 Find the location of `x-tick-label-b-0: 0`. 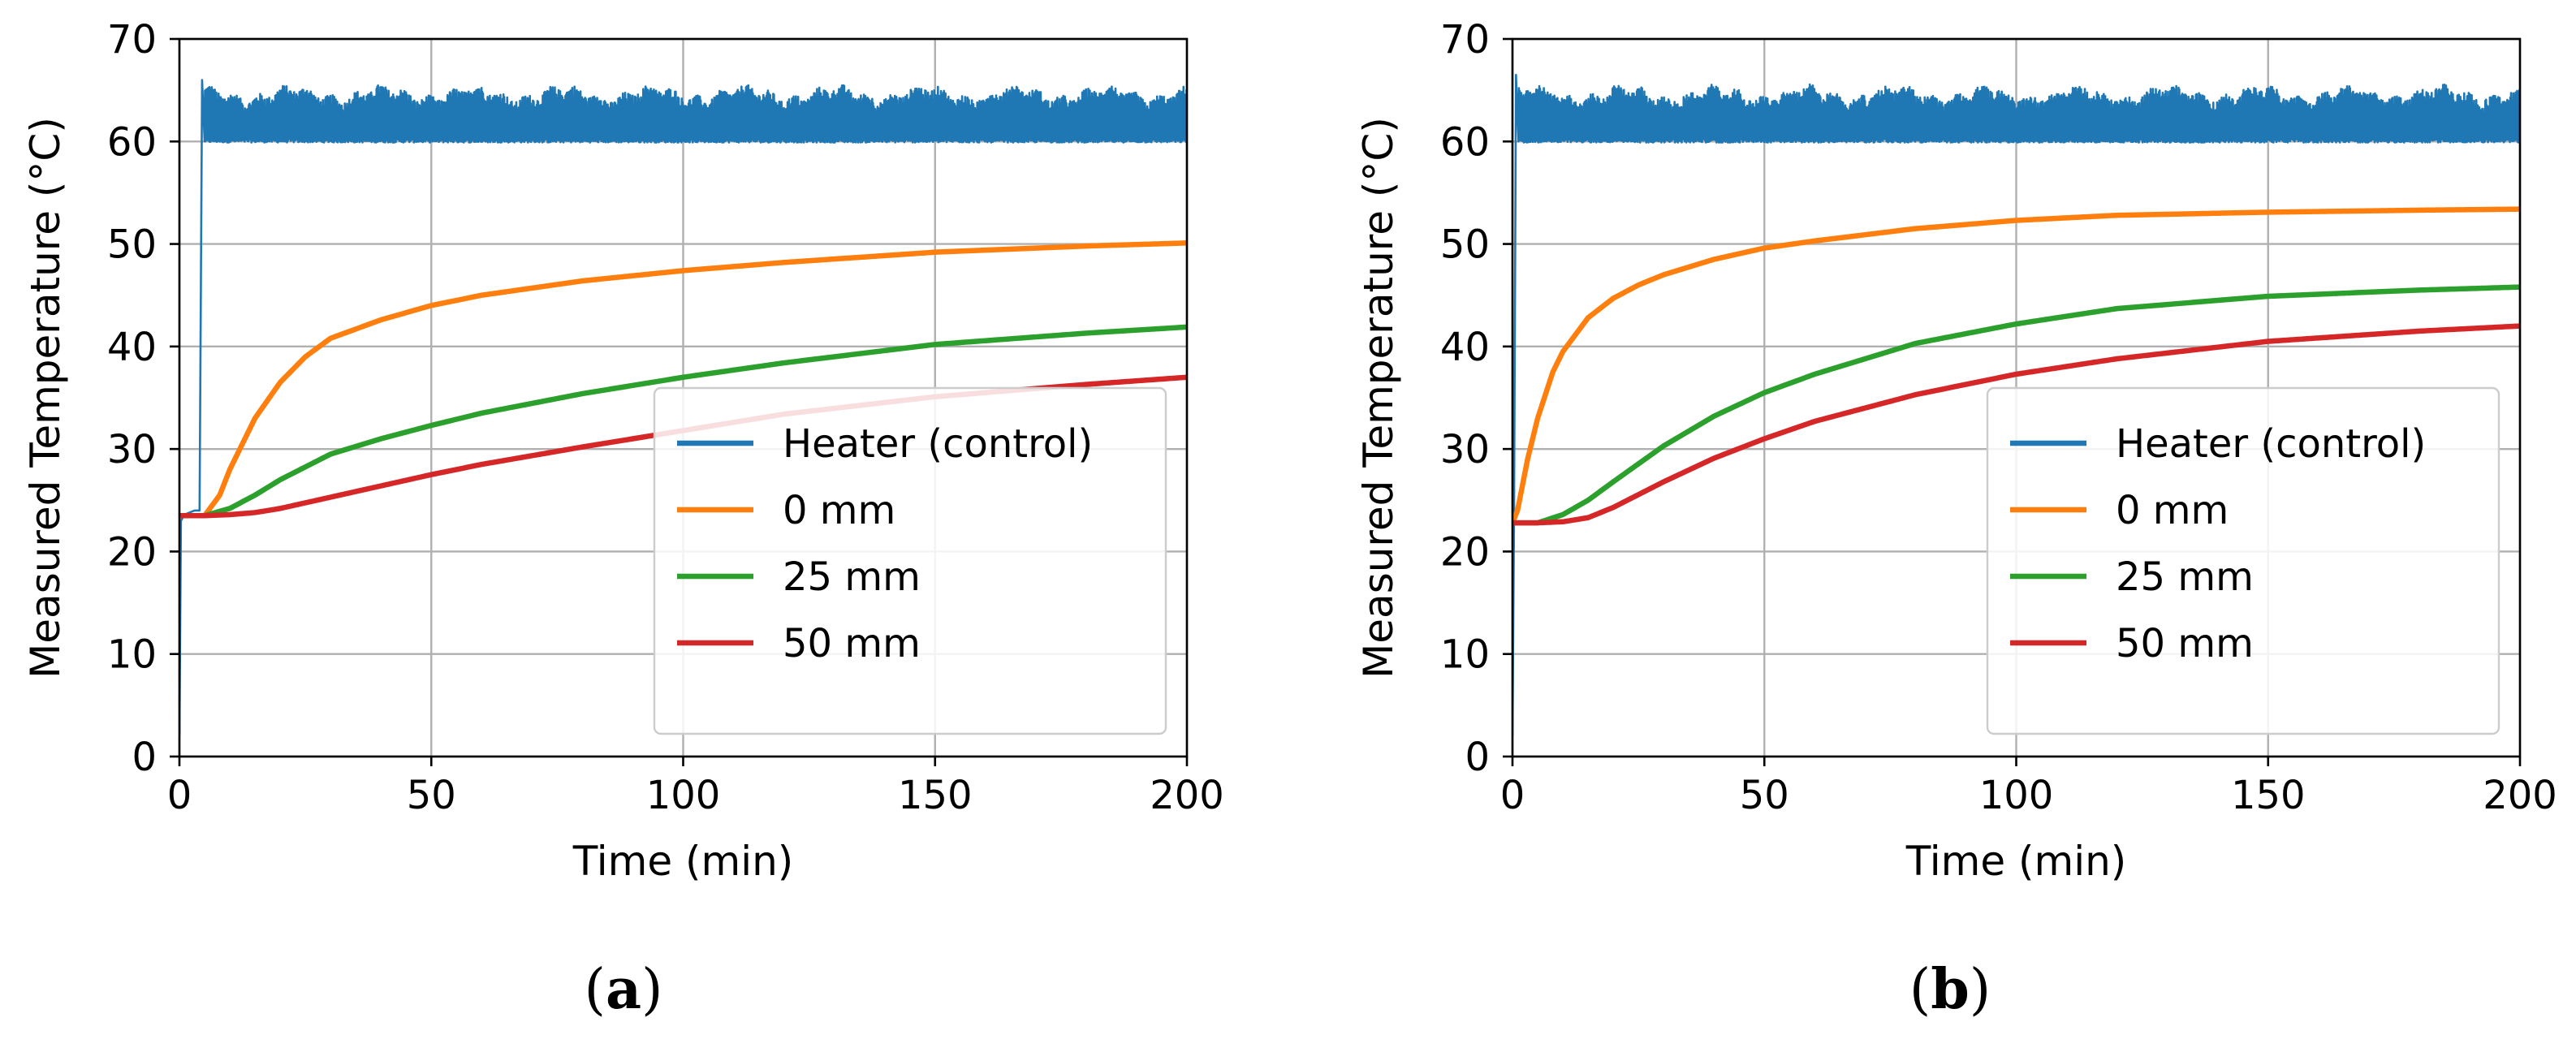

x-tick-label-b-0: 0 is located at coordinates (1512, 796).